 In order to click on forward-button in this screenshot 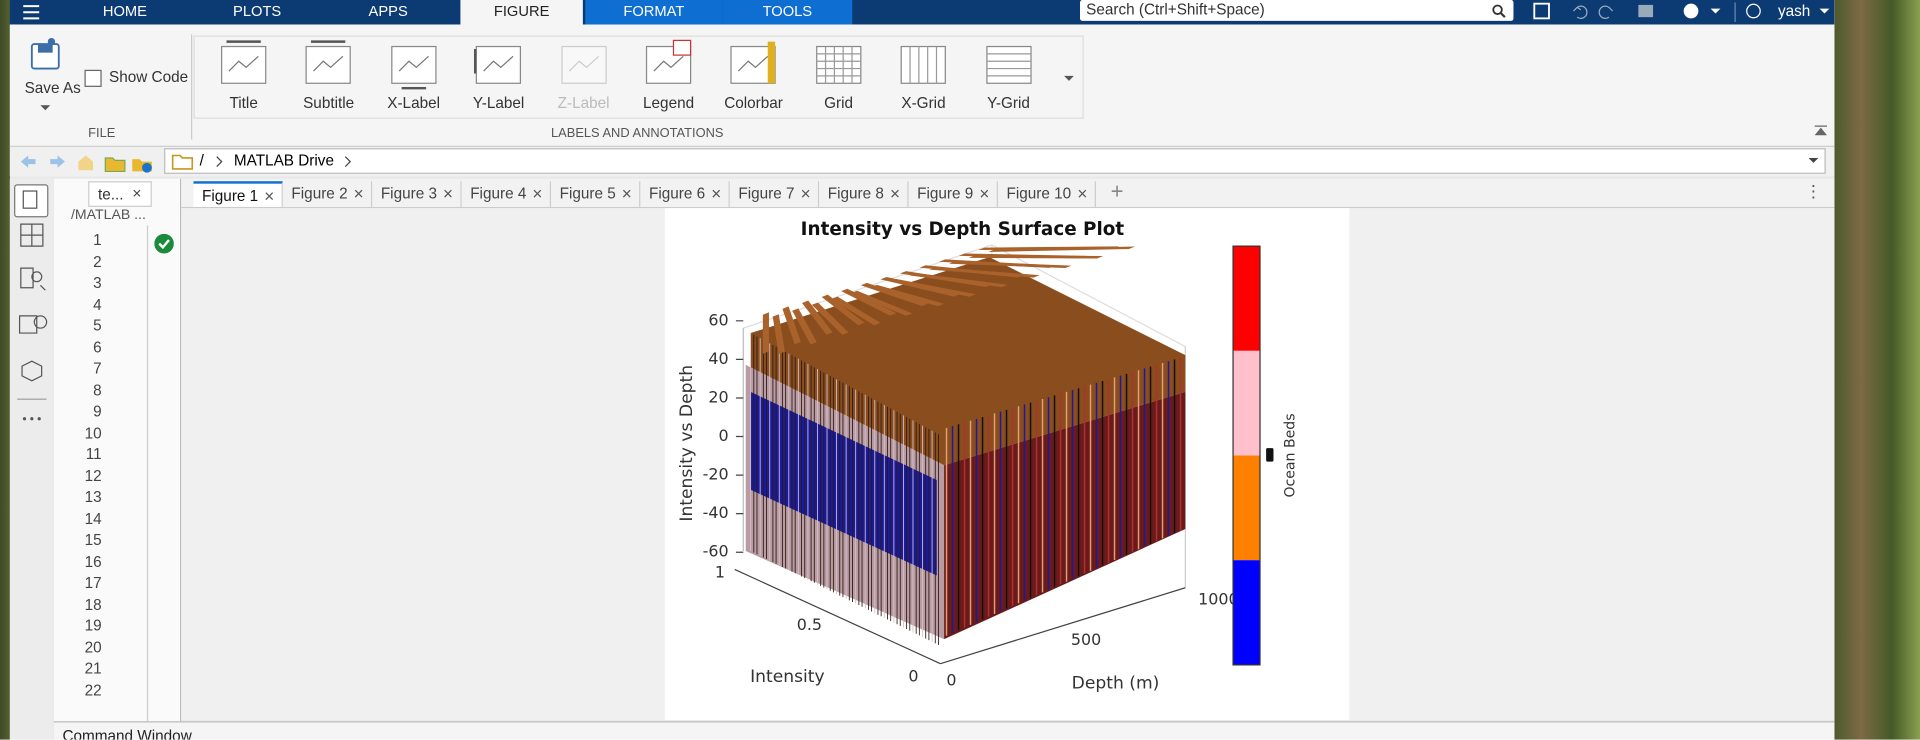, I will do `click(57, 161)`.